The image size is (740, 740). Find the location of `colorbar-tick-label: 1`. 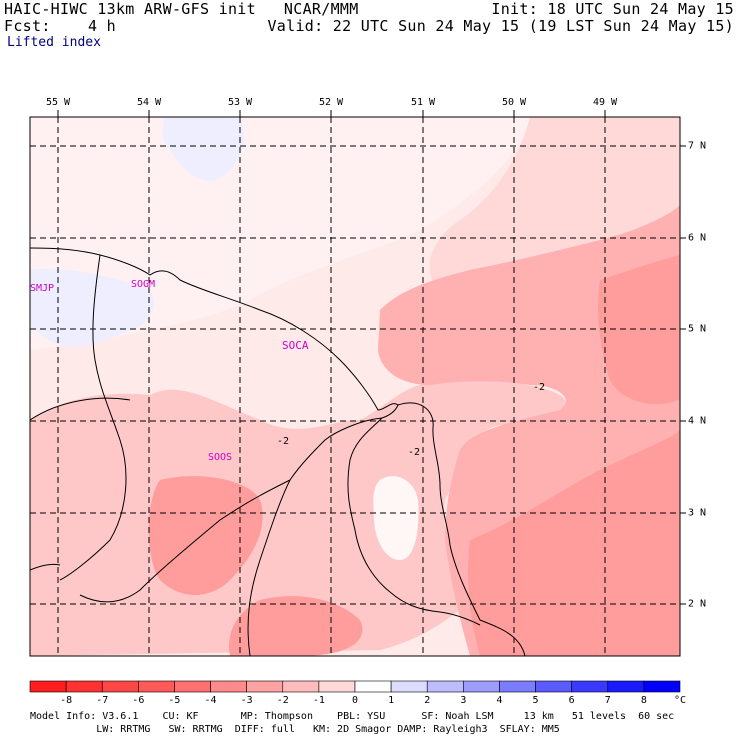

colorbar-tick-label: 1 is located at coordinates (391, 700).